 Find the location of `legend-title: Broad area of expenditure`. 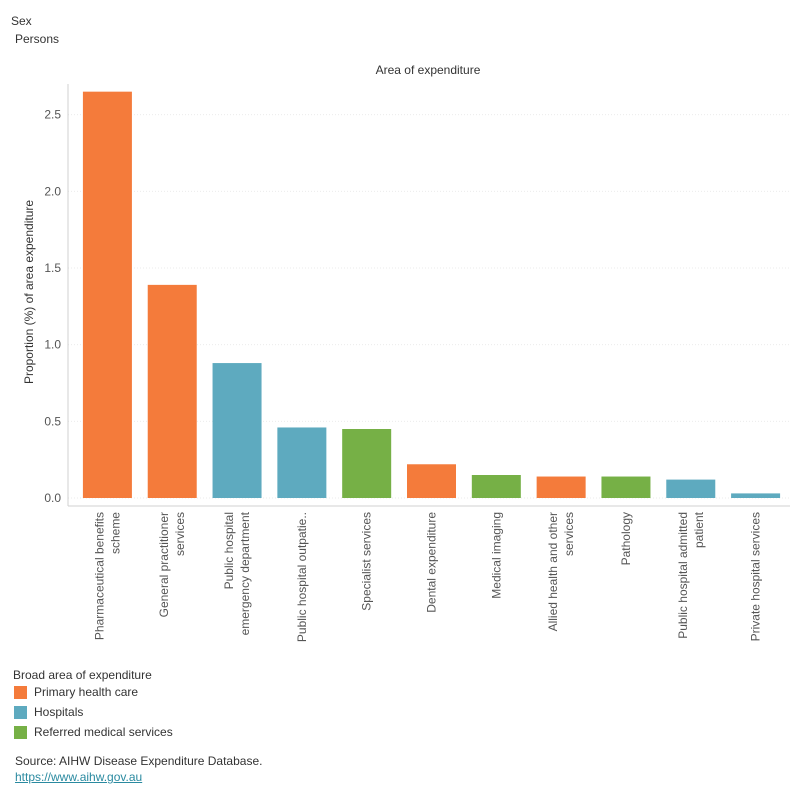

legend-title: Broad area of expenditure is located at coordinates (82, 675).